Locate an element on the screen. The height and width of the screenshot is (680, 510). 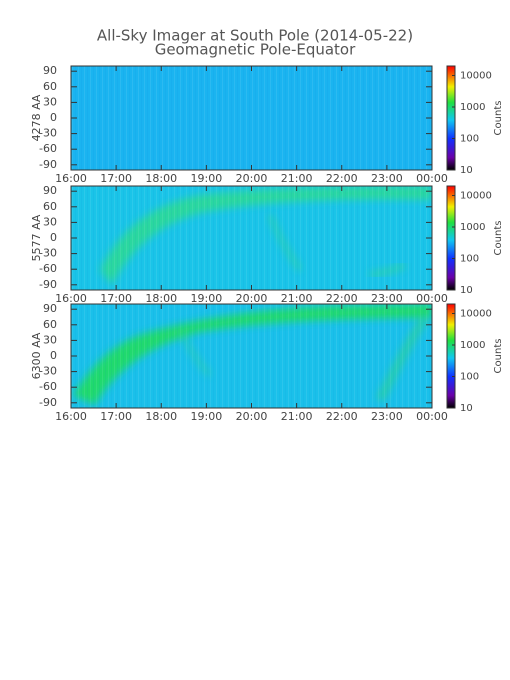
y-axis-label: 6300 AA is located at coordinates (36, 355).